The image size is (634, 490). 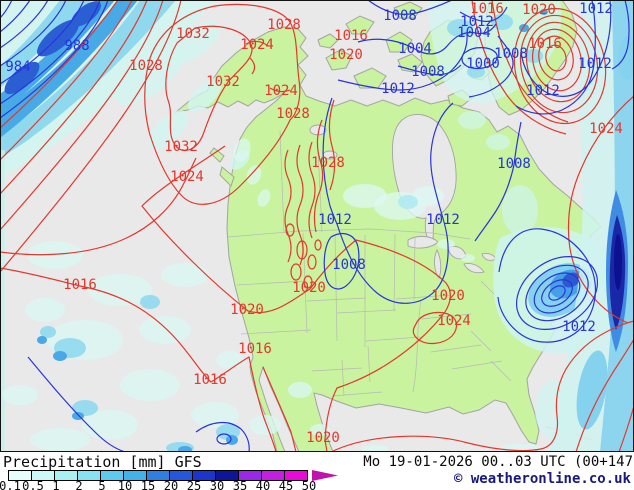 What do you see at coordinates (498, 462) in the screenshot?
I see `forecast-datetime: Mo 19-01-2026 00..03 UTC (00+147` at bounding box center [498, 462].